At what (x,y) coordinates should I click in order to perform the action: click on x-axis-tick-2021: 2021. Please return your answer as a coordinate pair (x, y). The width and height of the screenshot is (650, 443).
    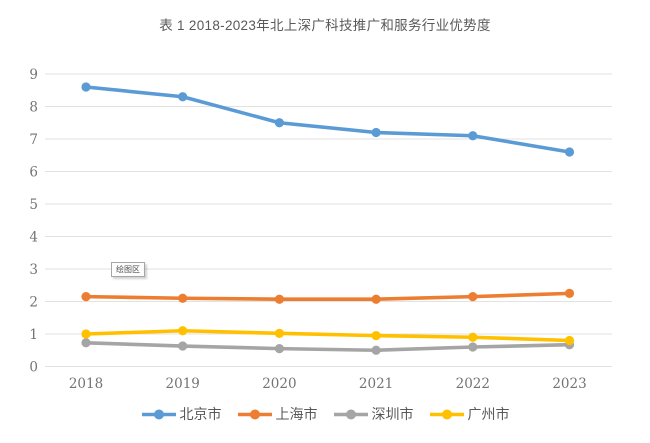
    Looking at the image, I should click on (376, 384).